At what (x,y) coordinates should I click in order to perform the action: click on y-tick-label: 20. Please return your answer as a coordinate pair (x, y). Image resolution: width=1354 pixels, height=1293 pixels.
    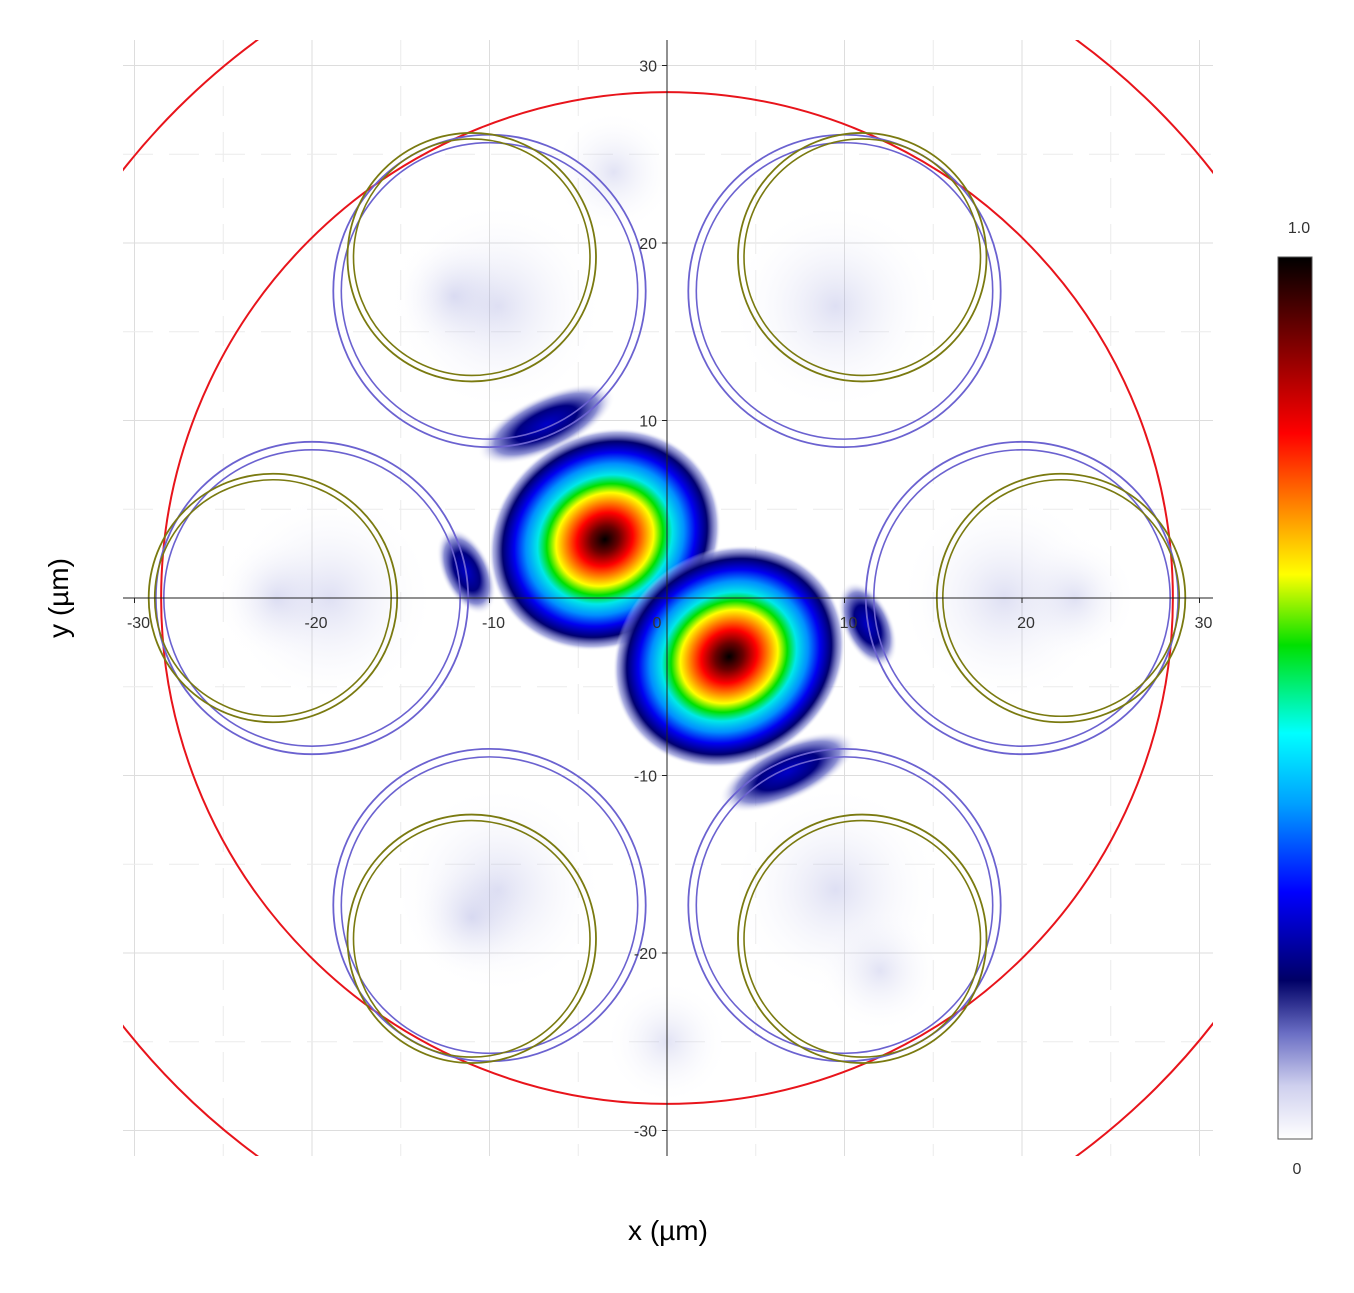
    Looking at the image, I should click on (648, 244).